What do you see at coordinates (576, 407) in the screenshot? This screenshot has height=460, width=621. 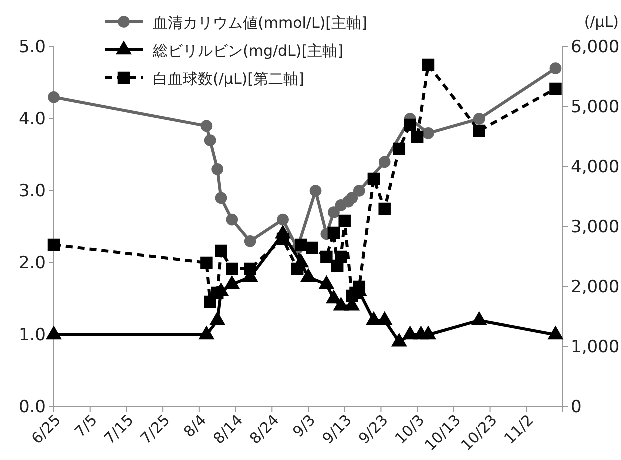 I see `y2-tick-label: 0` at bounding box center [576, 407].